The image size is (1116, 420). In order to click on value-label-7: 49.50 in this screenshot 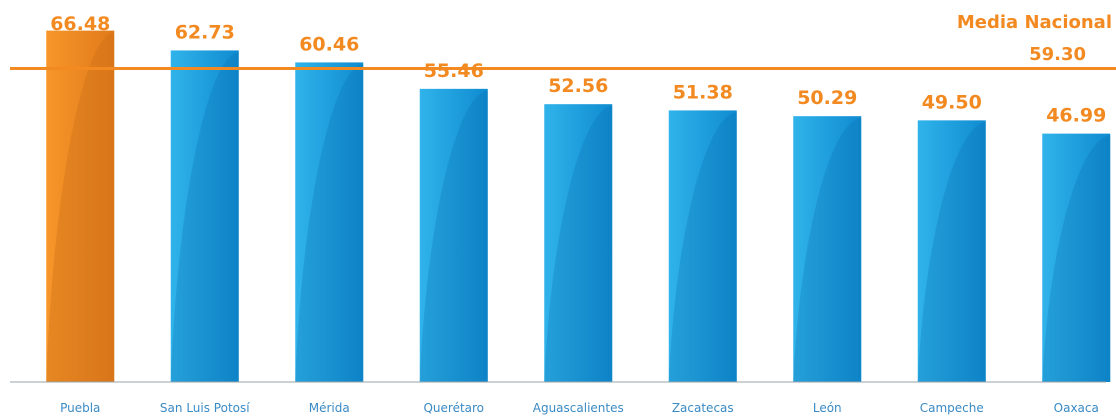, I will do `click(952, 102)`.